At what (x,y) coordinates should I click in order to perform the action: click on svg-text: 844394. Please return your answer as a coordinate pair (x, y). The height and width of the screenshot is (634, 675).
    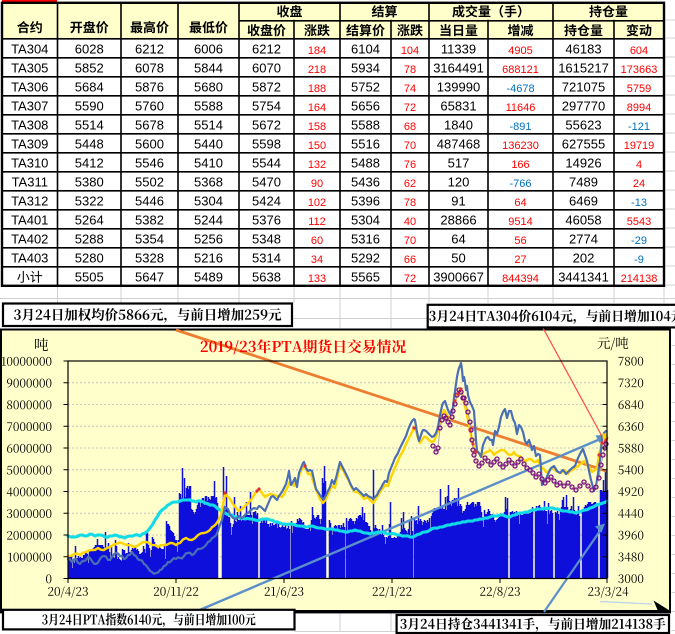
    Looking at the image, I should click on (520, 279).